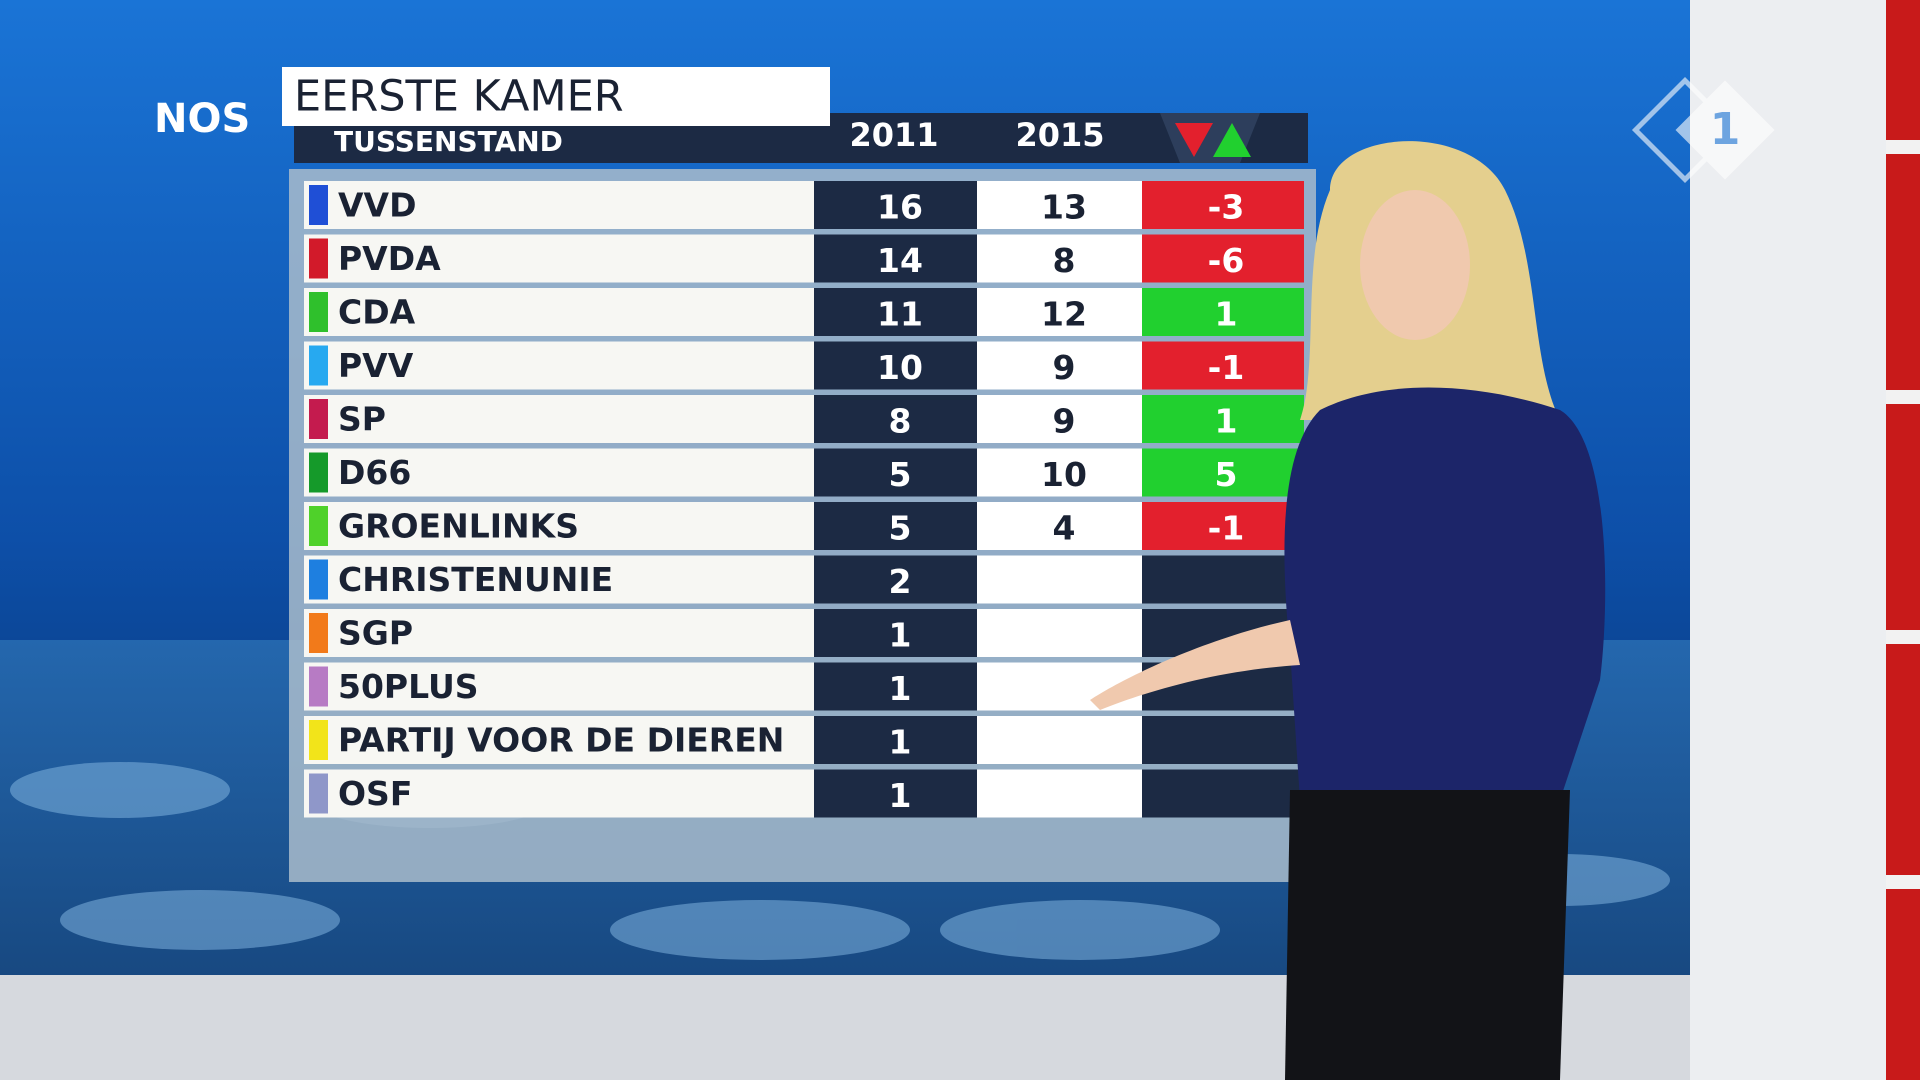  Describe the element at coordinates (900, 528) in the screenshot. I see `value-2011: 5` at that location.